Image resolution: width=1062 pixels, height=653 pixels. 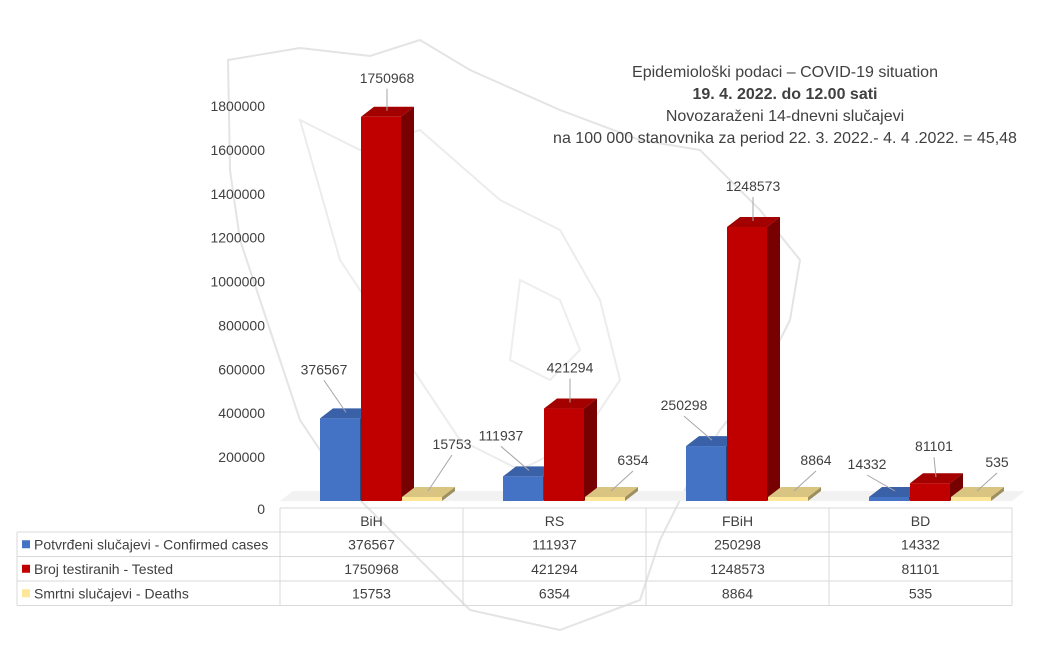 What do you see at coordinates (652, 496) in the screenshot?
I see `chart-floor` at bounding box center [652, 496].